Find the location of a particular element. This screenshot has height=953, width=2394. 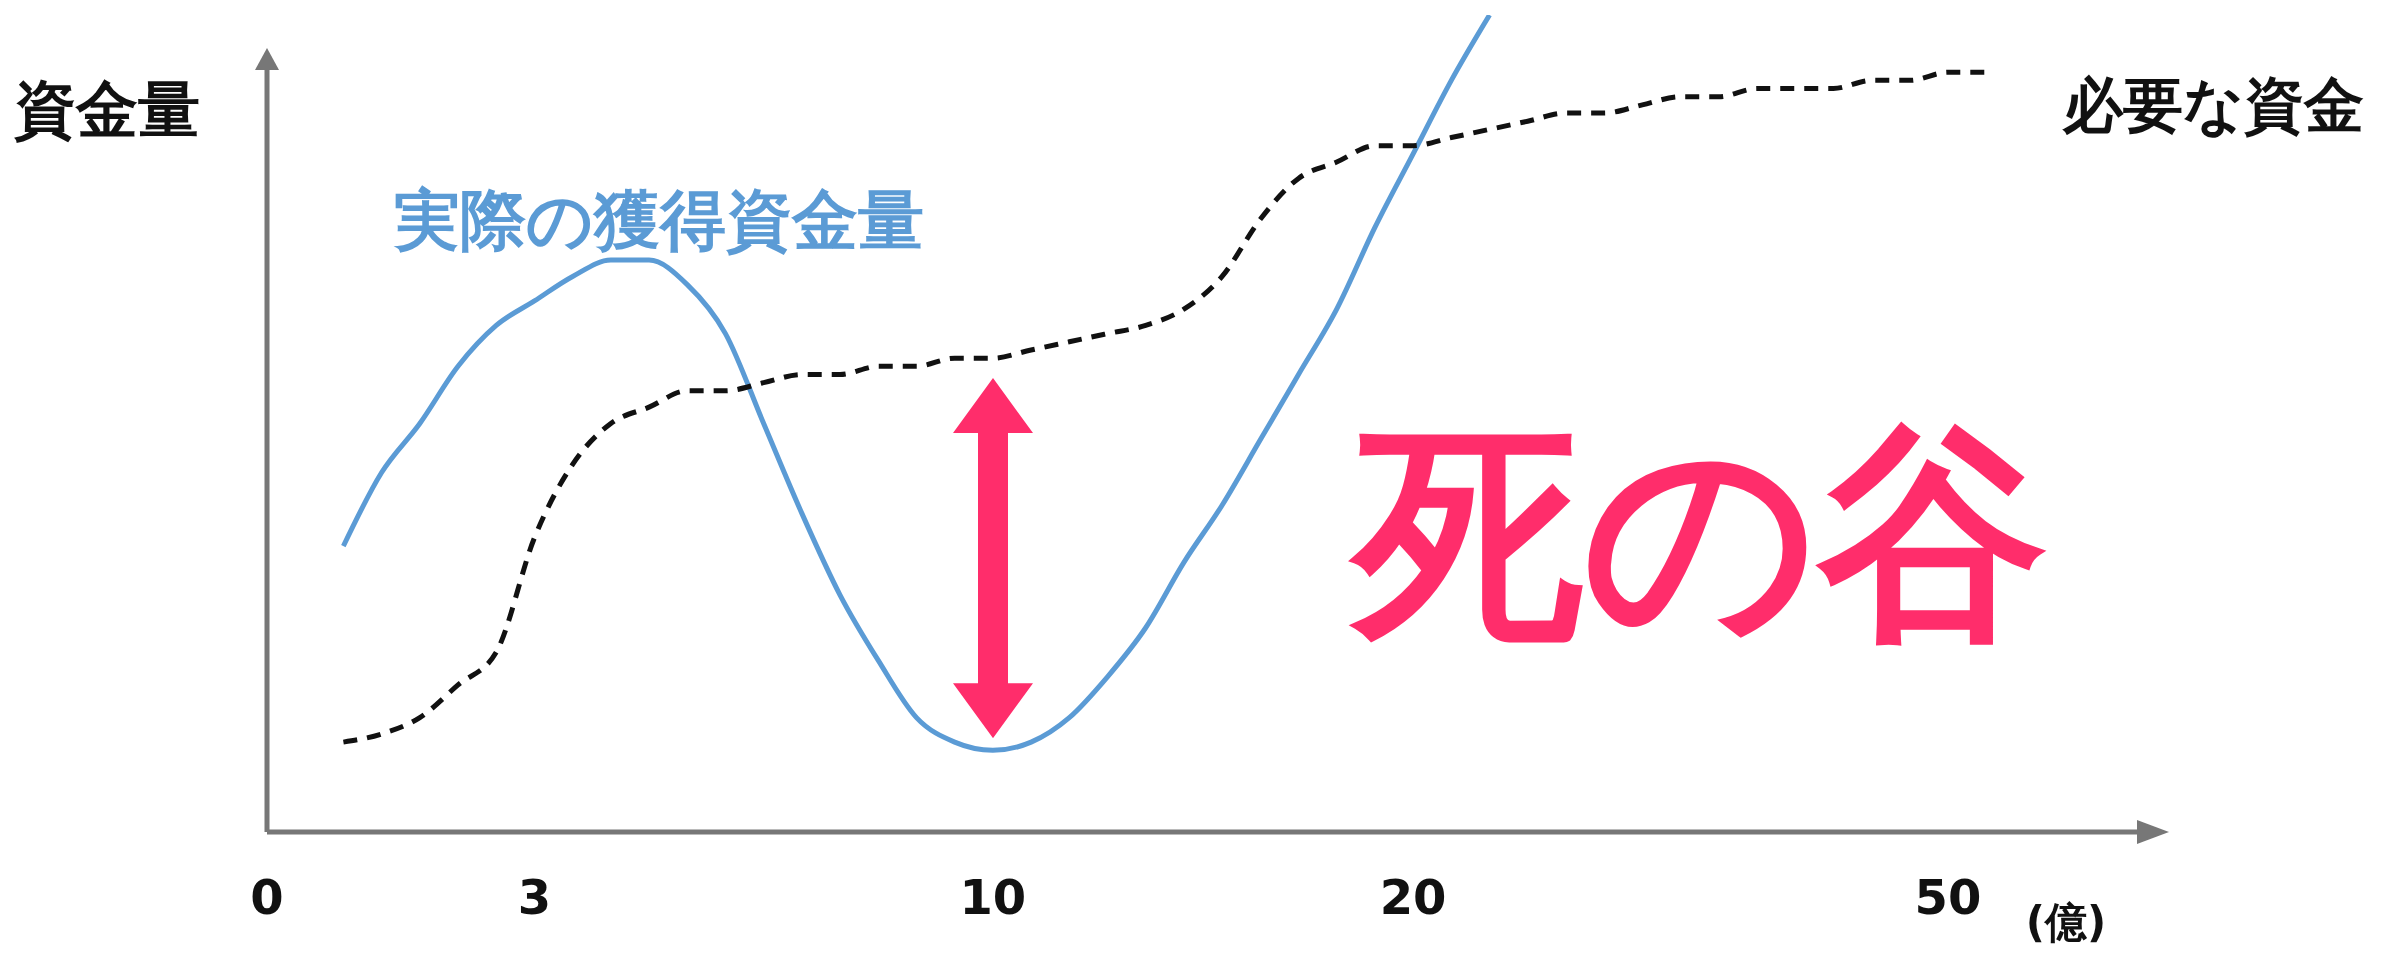

x-tick-label: 0 is located at coordinates (267, 897).